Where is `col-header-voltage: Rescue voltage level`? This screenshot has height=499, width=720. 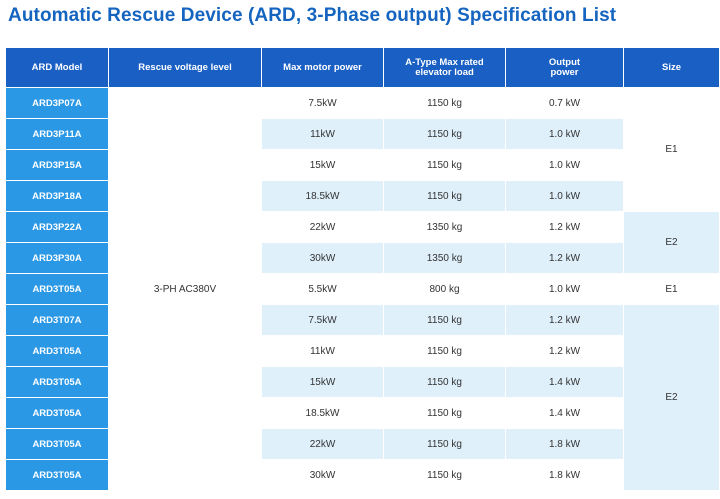 col-header-voltage: Rescue voltage level is located at coordinates (185, 67).